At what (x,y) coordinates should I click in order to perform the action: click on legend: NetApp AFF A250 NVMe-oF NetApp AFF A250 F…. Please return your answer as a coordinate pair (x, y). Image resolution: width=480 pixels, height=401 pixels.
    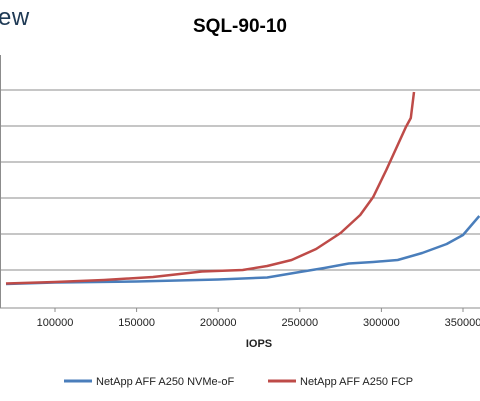
    Looking at the image, I should click on (238, 382).